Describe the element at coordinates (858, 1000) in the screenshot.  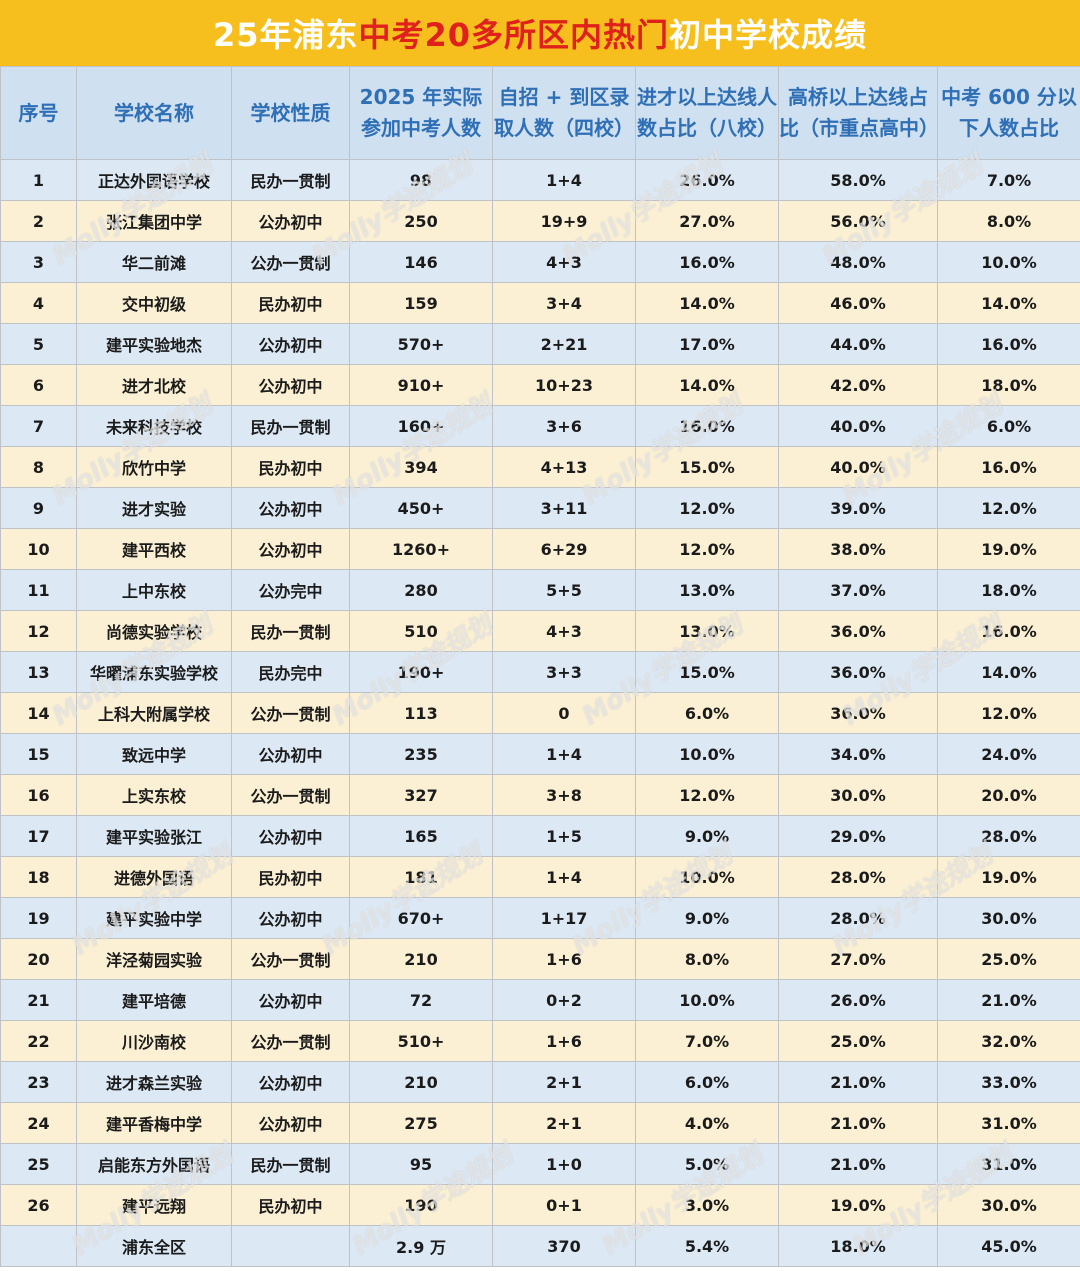
I see `cell-gaoqiao-ratio: 26.0%` at that location.